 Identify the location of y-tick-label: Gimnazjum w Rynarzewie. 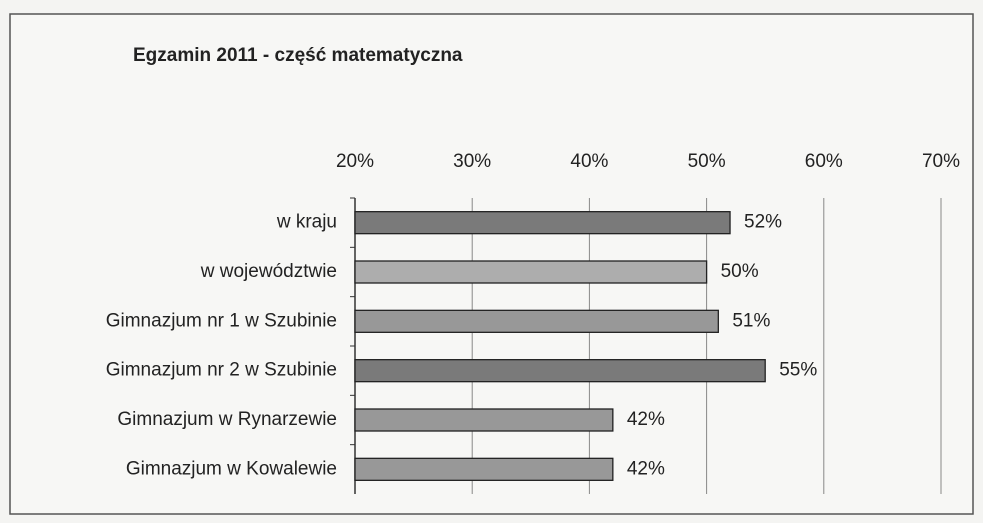
(227, 419).